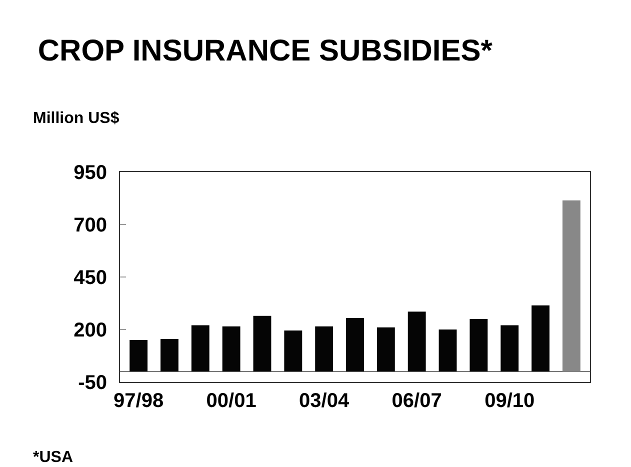 Image resolution: width=631 pixels, height=467 pixels. Describe the element at coordinates (92, 383) in the screenshot. I see `y-tick-label: -50` at that location.